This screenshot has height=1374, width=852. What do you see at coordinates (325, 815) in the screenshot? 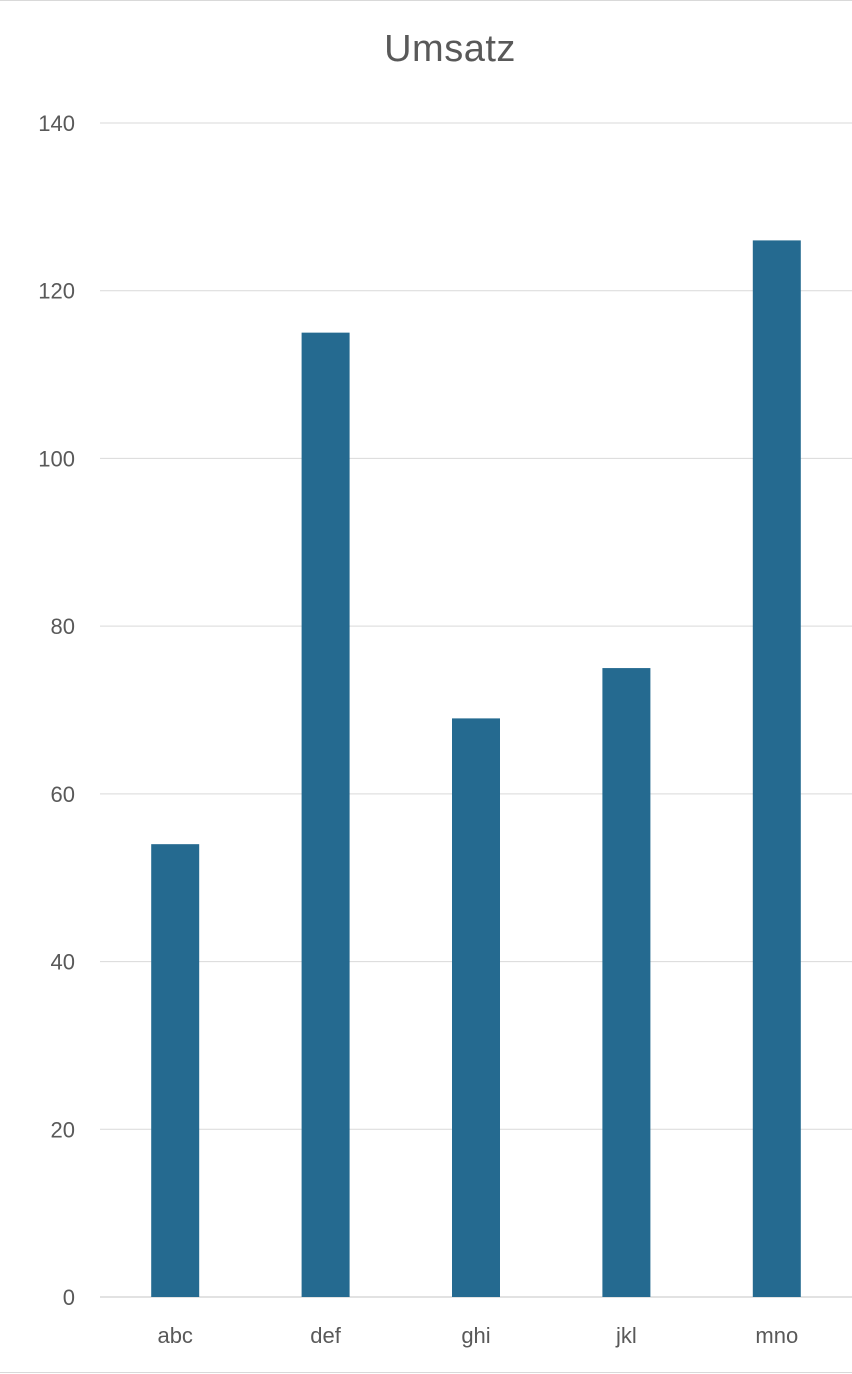
I see `bar-def` at bounding box center [325, 815].